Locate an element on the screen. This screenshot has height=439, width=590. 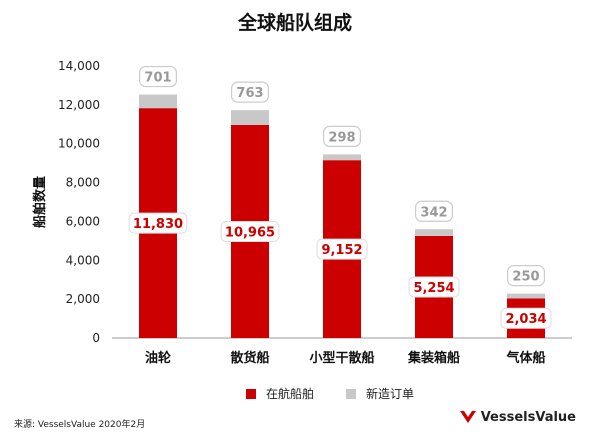
y-tick-label: 12,000 is located at coordinates (79, 105).